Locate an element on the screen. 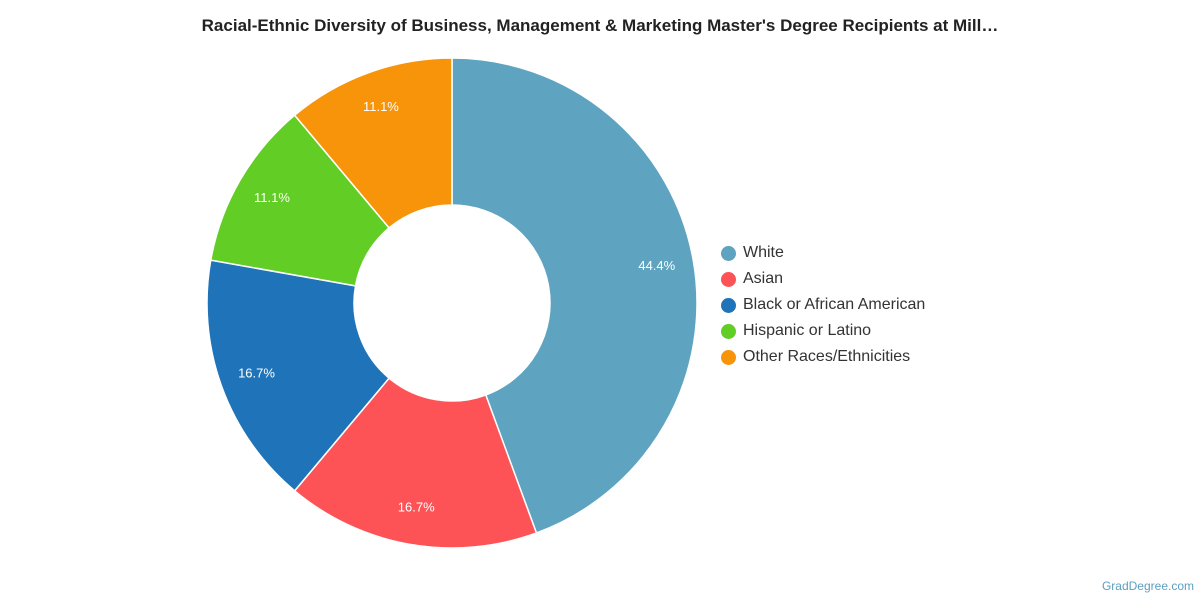 The width and height of the screenshot is (1200, 600). legend-item-white: White is located at coordinates (823, 253).